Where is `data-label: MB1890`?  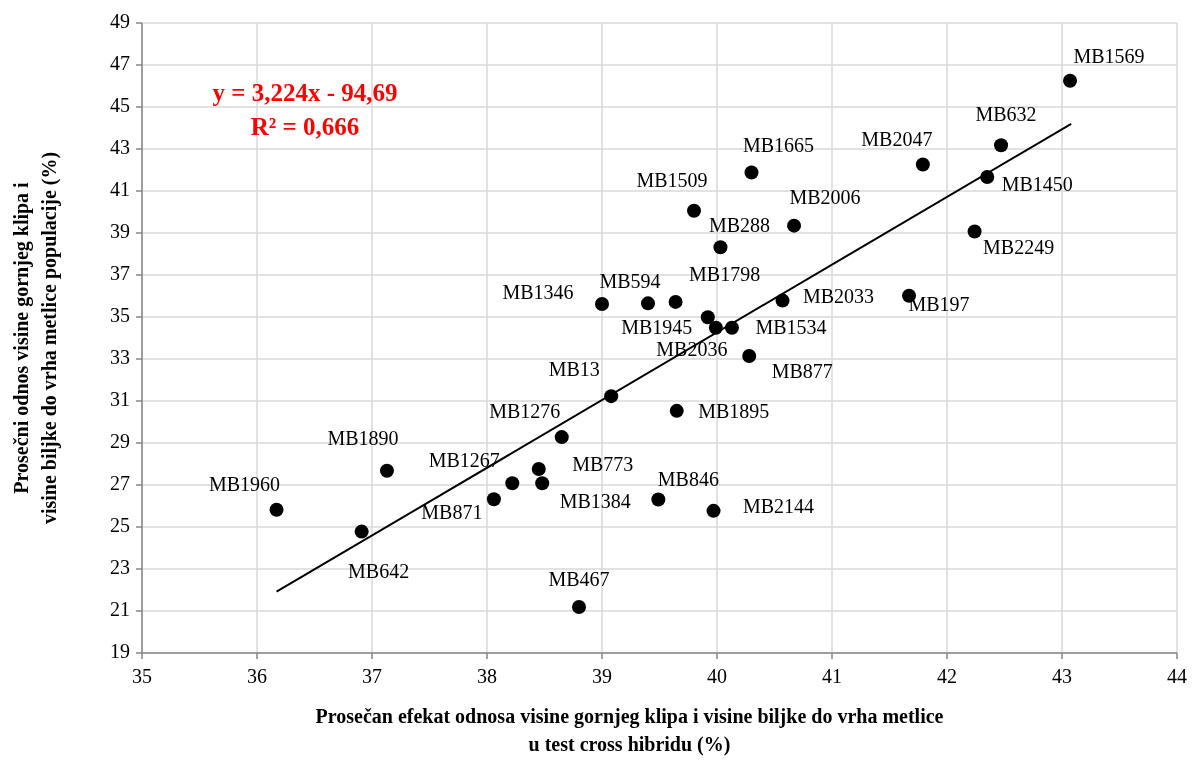 data-label: MB1890 is located at coordinates (363, 438).